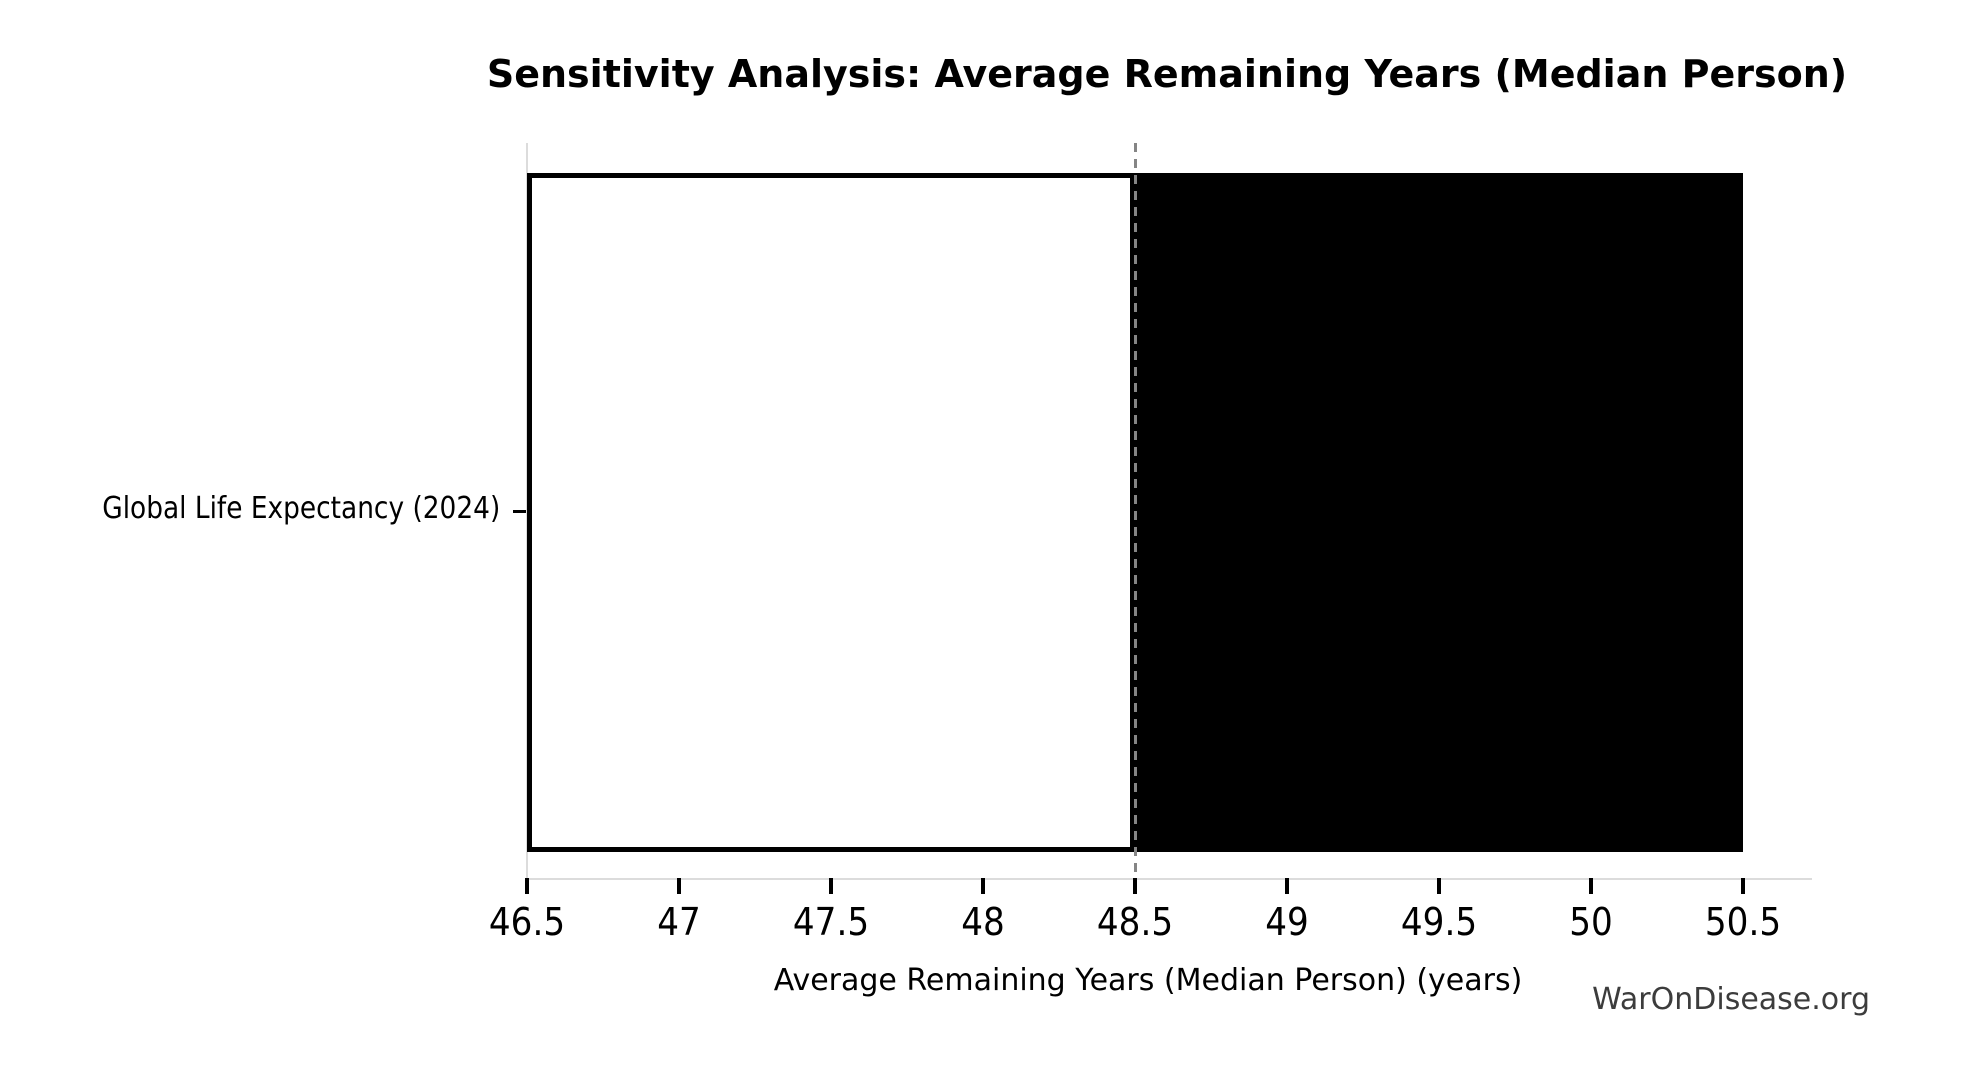 The width and height of the screenshot is (1987, 1075). Describe the element at coordinates (520, 511) in the screenshot. I see `y-tick-mark` at that location.